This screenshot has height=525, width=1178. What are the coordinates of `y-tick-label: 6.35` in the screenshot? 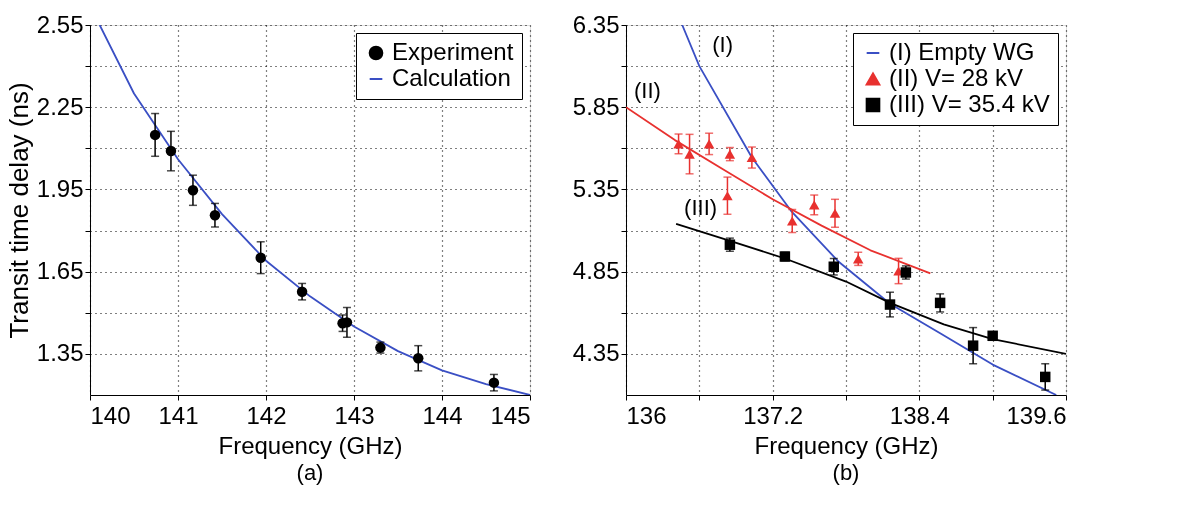 It's located at (596, 24).